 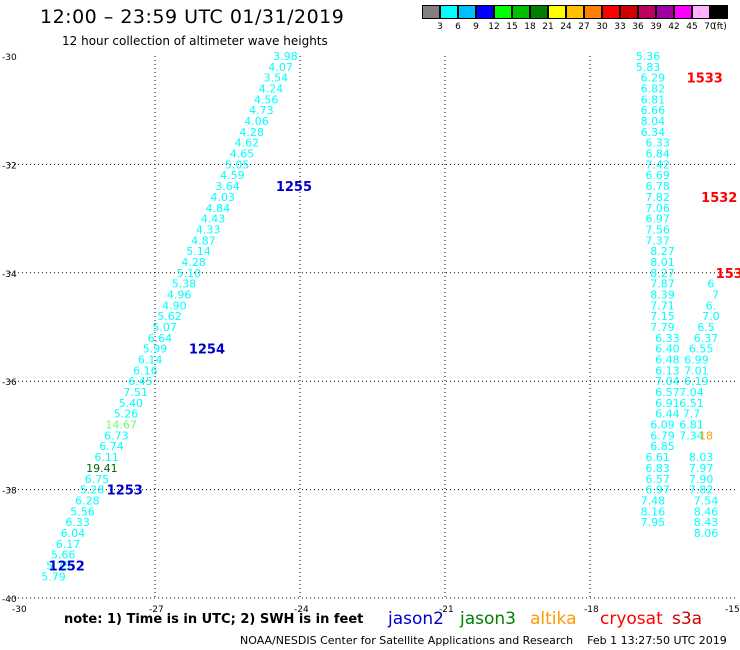 What do you see at coordinates (276, 78) in the screenshot?
I see `swh-value: 3.54` at bounding box center [276, 78].